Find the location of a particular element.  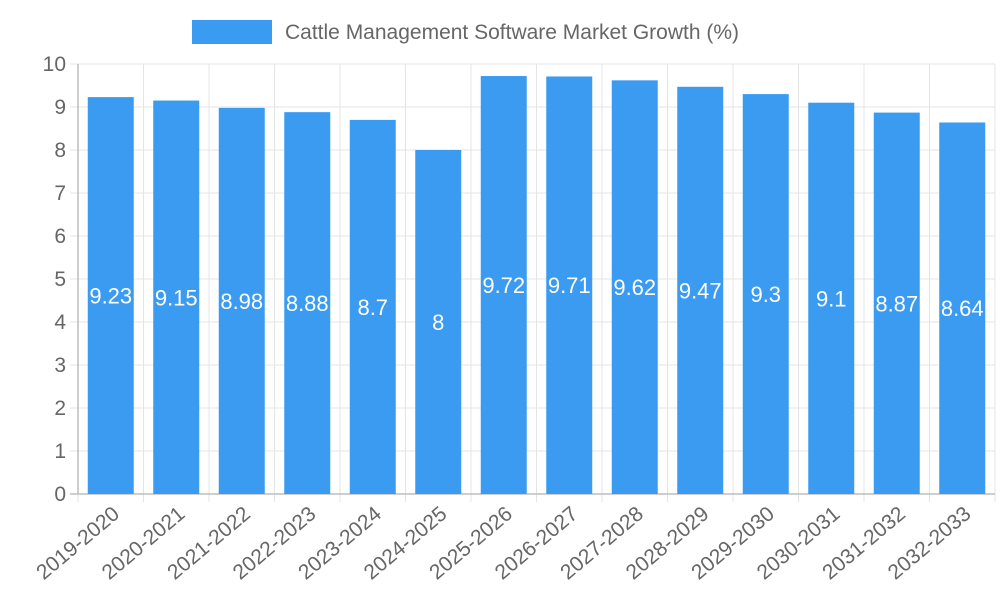

y-tick-label: 8 is located at coordinates (60, 150).